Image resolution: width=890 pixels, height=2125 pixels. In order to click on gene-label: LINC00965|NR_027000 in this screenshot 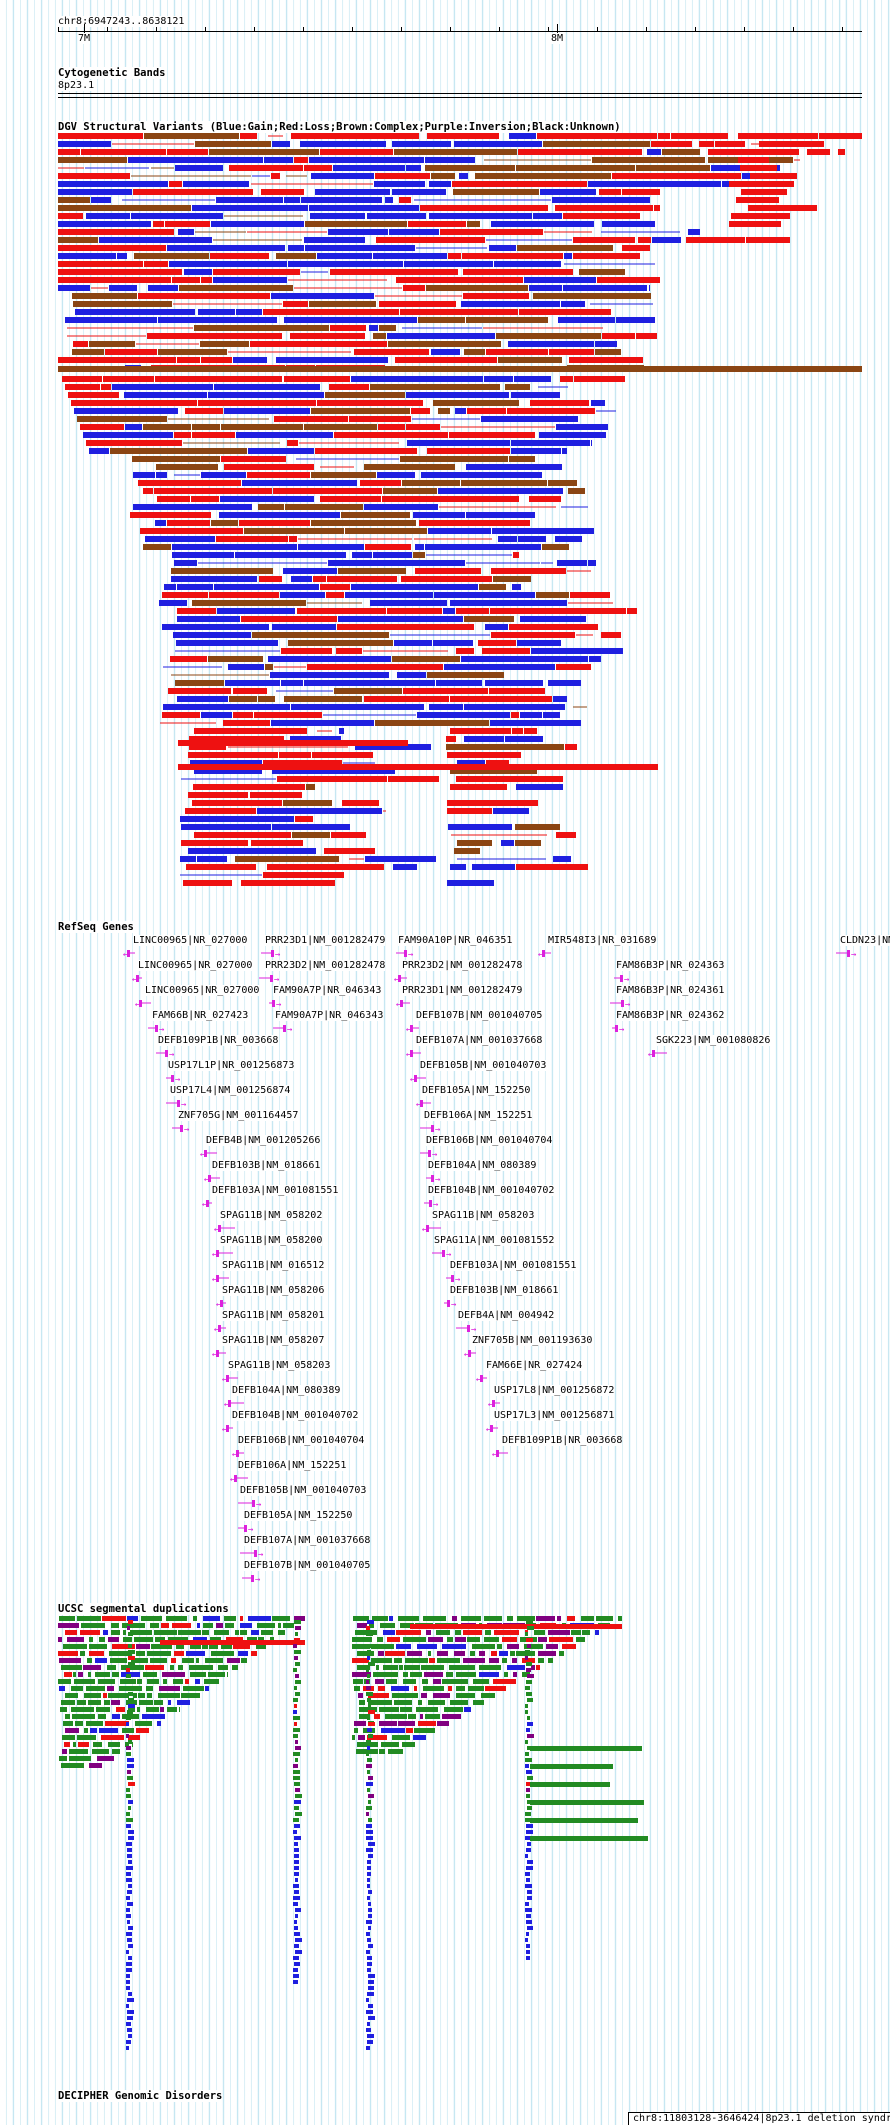, I will do `click(190, 940)`.